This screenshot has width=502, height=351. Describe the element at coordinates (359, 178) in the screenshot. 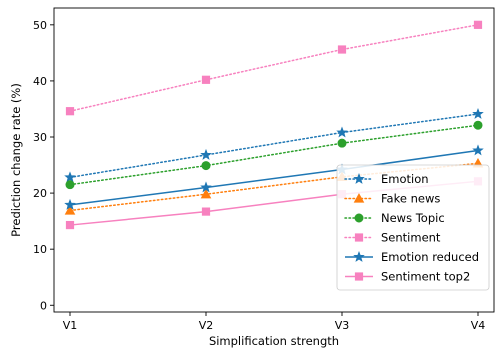

I see `legend-marker-emotion` at that location.